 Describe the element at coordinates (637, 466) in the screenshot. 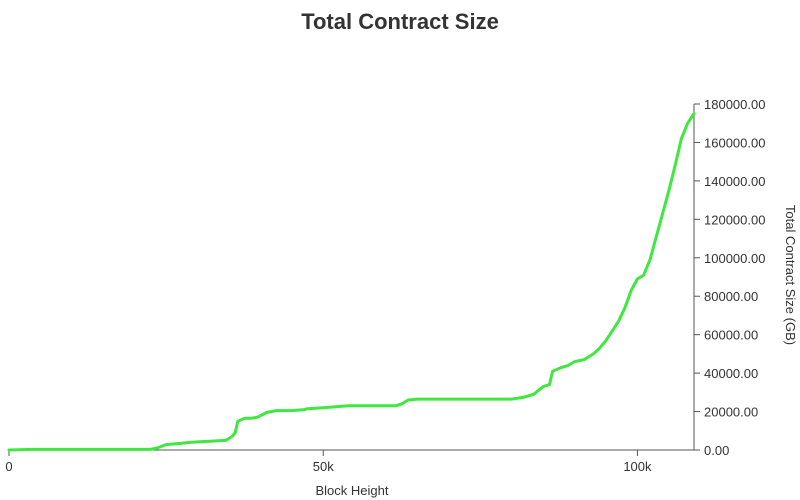

I see `x-tick-label: 100k` at that location.